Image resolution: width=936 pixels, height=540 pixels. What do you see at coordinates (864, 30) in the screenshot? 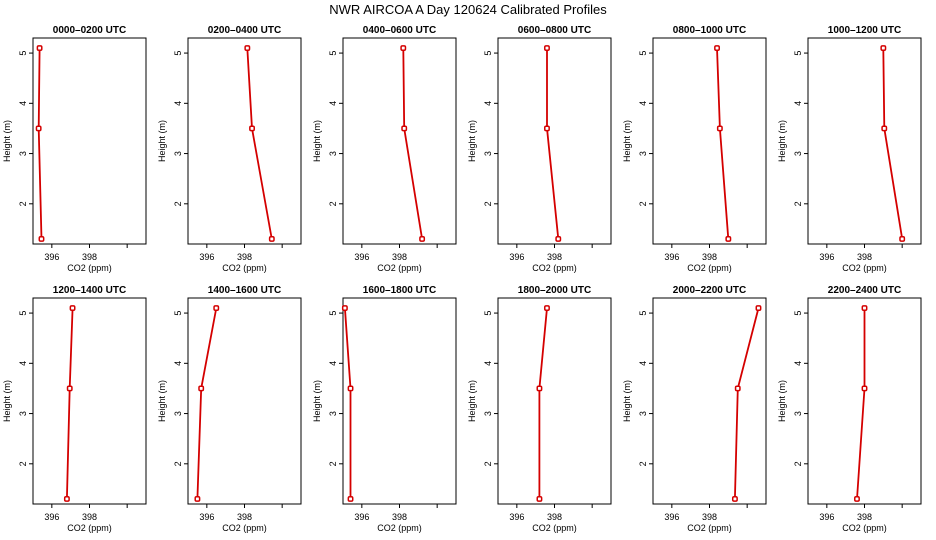
I see `panel-title: 1000–1200 UTC` at bounding box center [864, 30].